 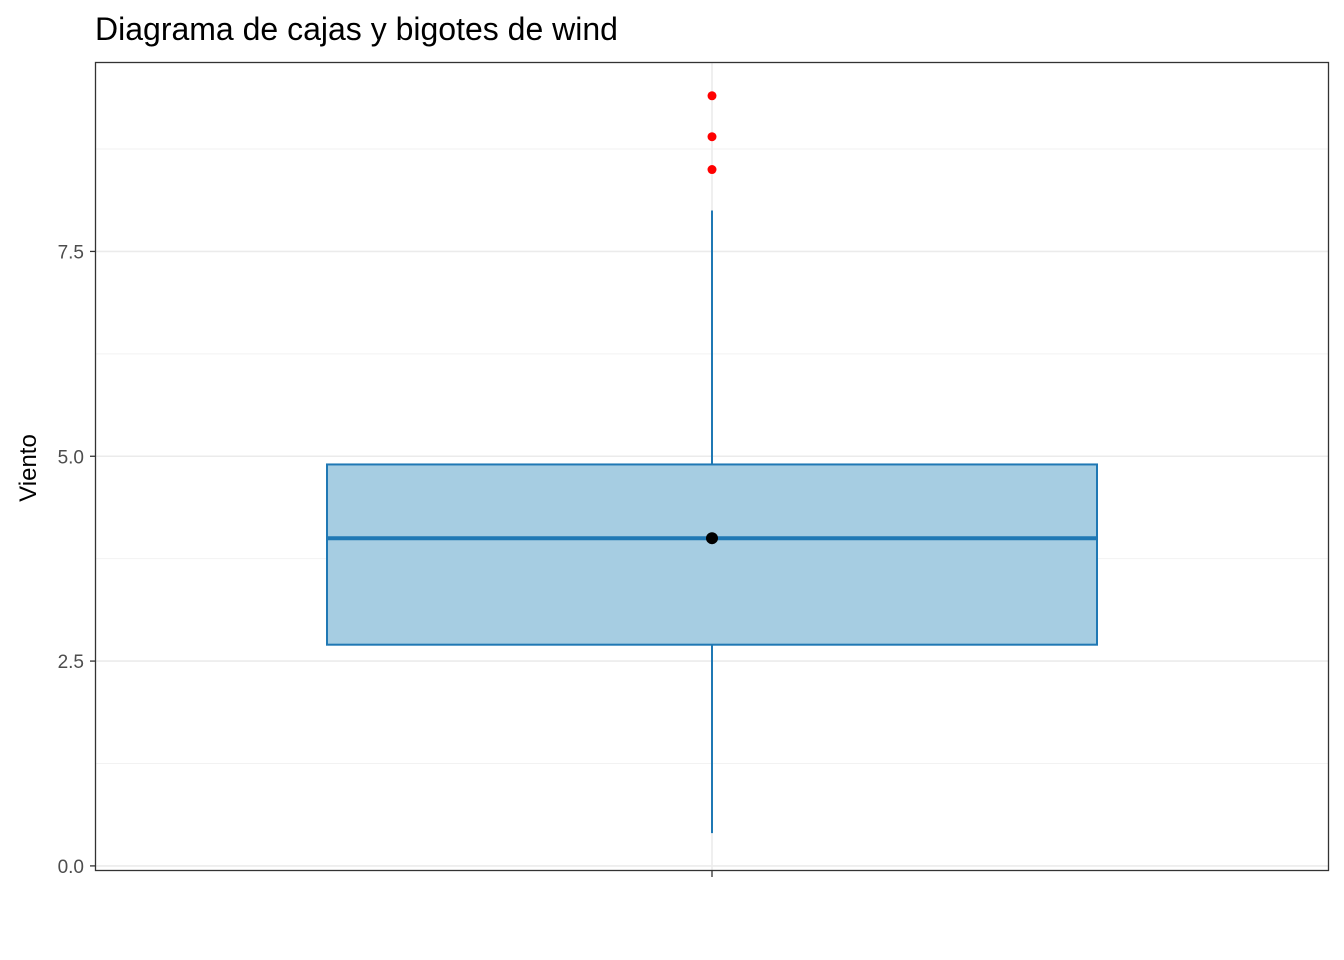 I want to click on y-tick-label-2: 5.0, so click(x=71, y=457).